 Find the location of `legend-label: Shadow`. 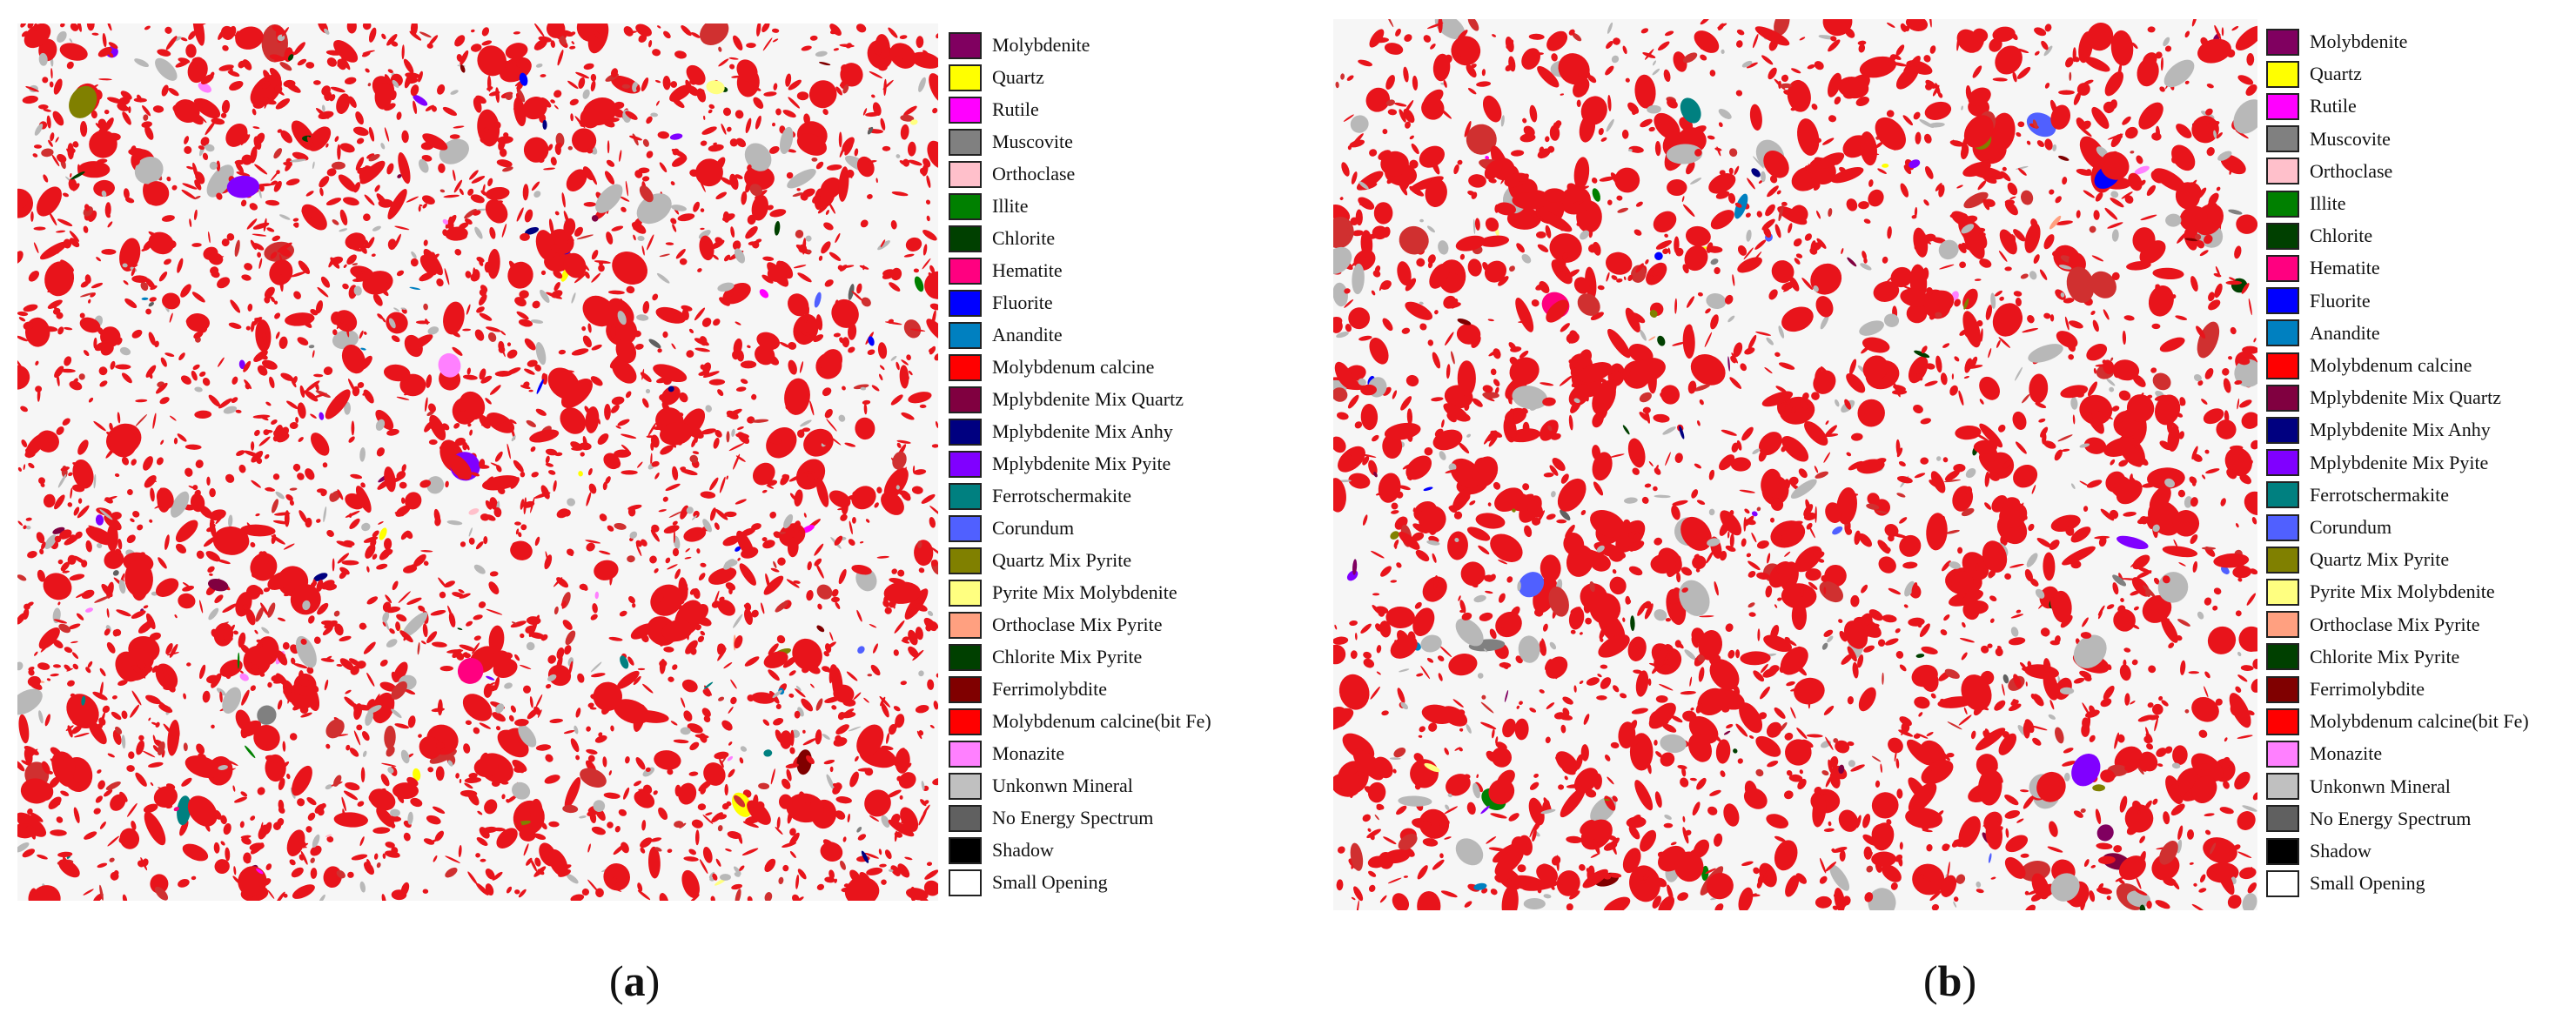

legend-label: Shadow is located at coordinates (2340, 851).